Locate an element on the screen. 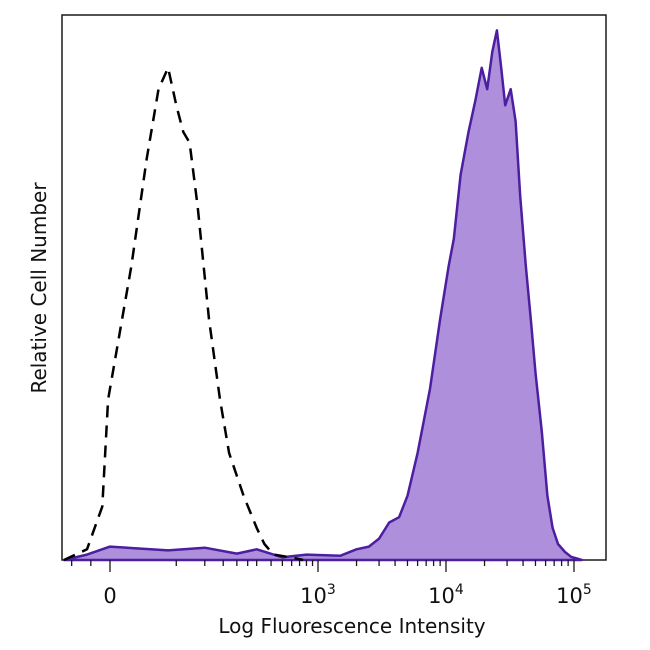 The height and width of the screenshot is (650, 650). x-tick-label: 0 is located at coordinates (109, 596).